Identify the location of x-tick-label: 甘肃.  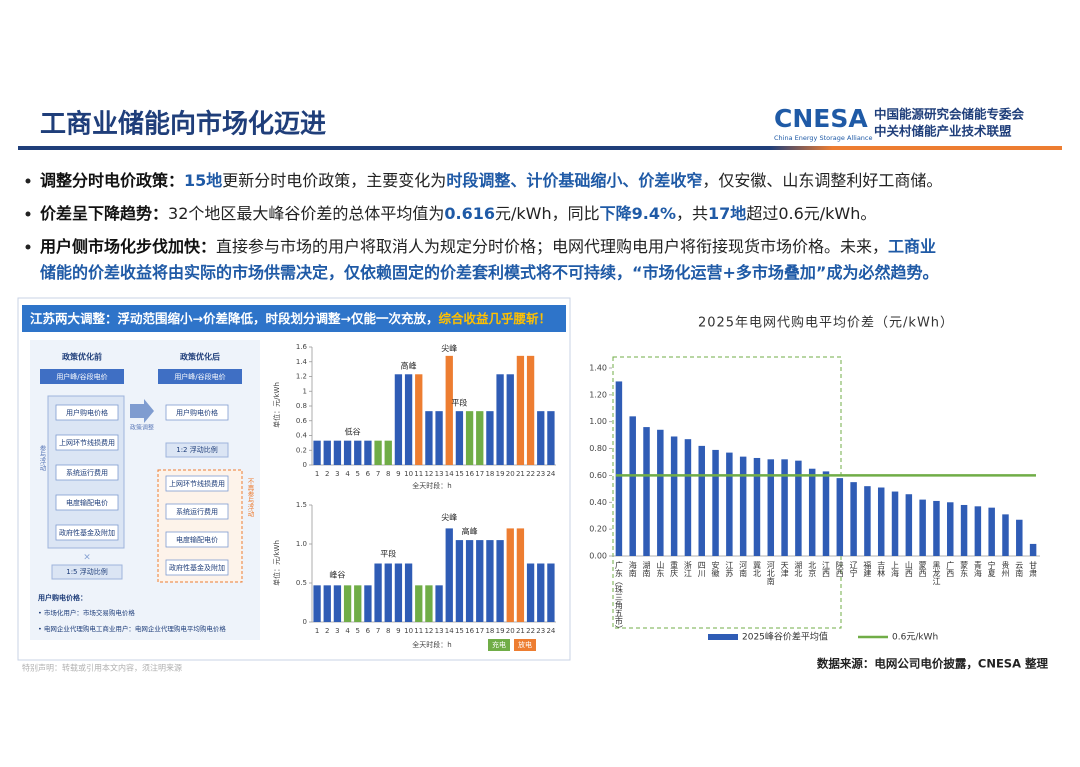
(1033, 569).